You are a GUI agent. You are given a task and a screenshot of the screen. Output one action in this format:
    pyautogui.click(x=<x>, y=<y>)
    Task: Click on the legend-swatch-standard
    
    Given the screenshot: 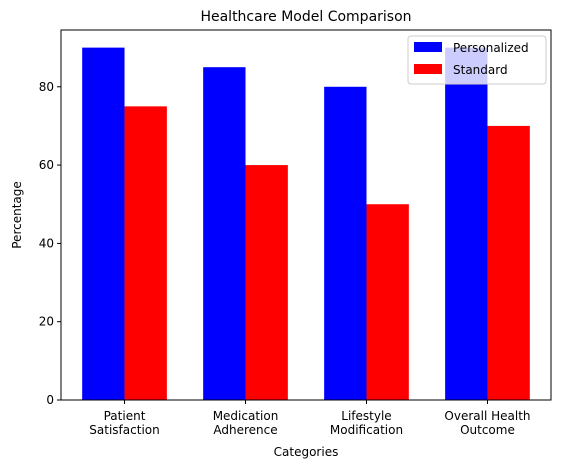 What is the action you would take?
    pyautogui.click(x=428, y=69)
    